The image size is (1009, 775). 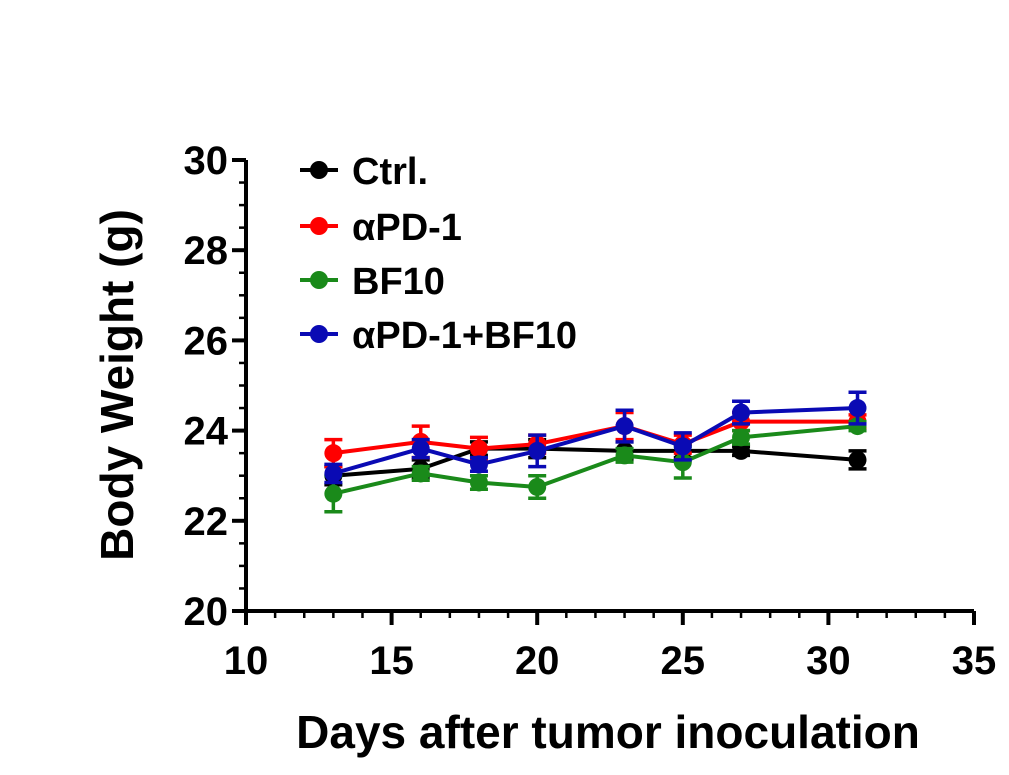 What do you see at coordinates (206, 522) in the screenshot?
I see `y-tick-label: 22` at bounding box center [206, 522].